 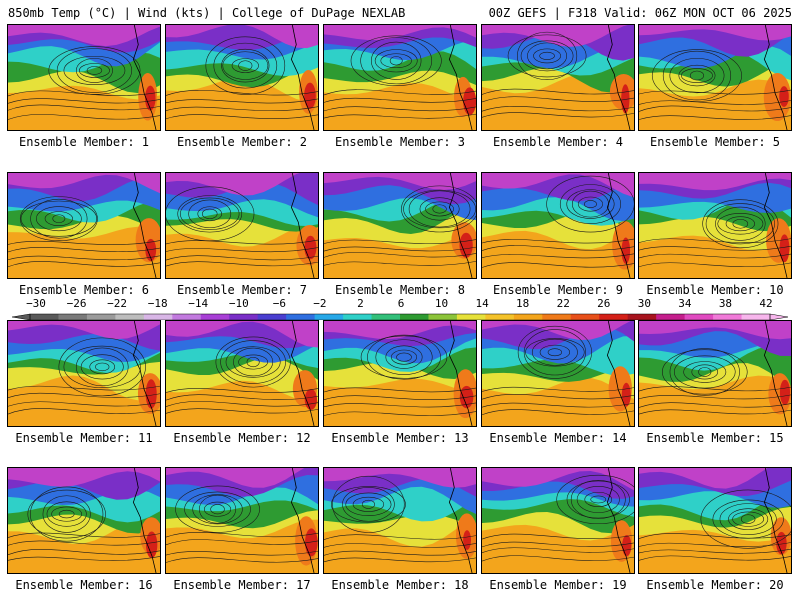 What do you see at coordinates (198, 303) in the screenshot?
I see `colorbar-tick-label: −14` at bounding box center [198, 303].